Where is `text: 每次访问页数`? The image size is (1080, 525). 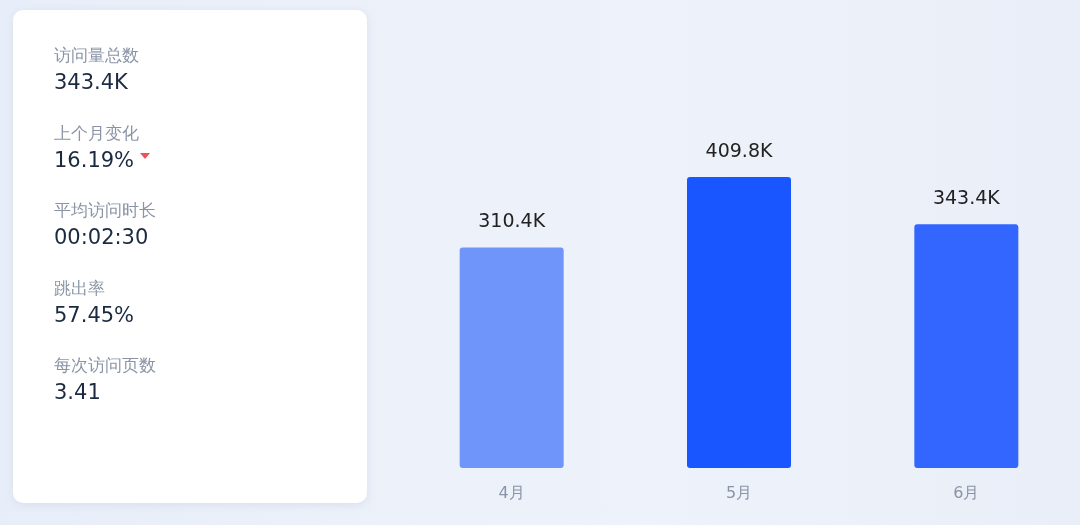 text: 每次访问页数 is located at coordinates (105, 365).